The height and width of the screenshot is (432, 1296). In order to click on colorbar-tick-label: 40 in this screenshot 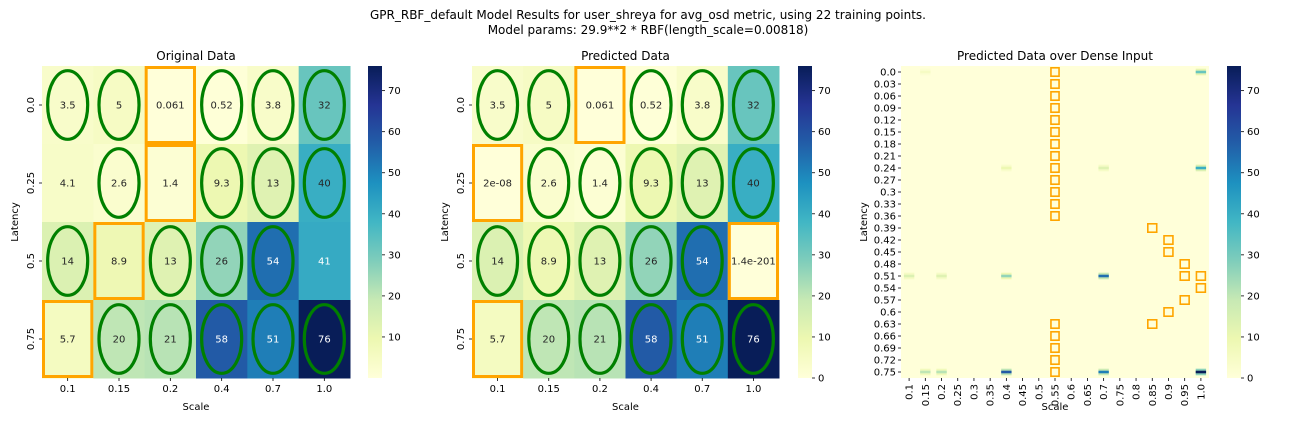, I will do `click(394, 214)`.